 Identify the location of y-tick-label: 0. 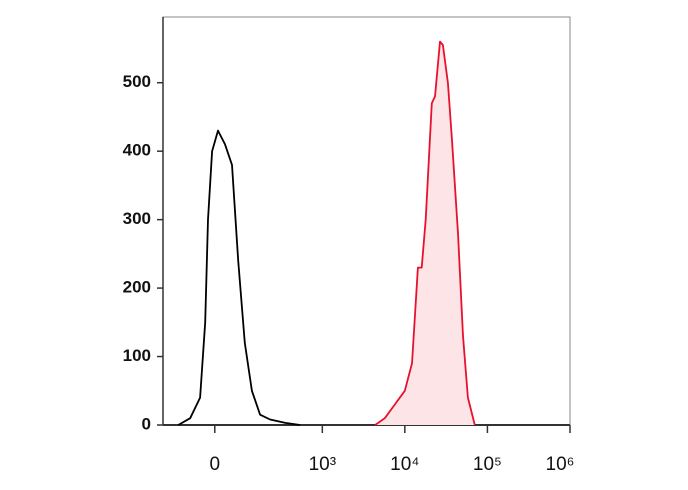
(146, 423).